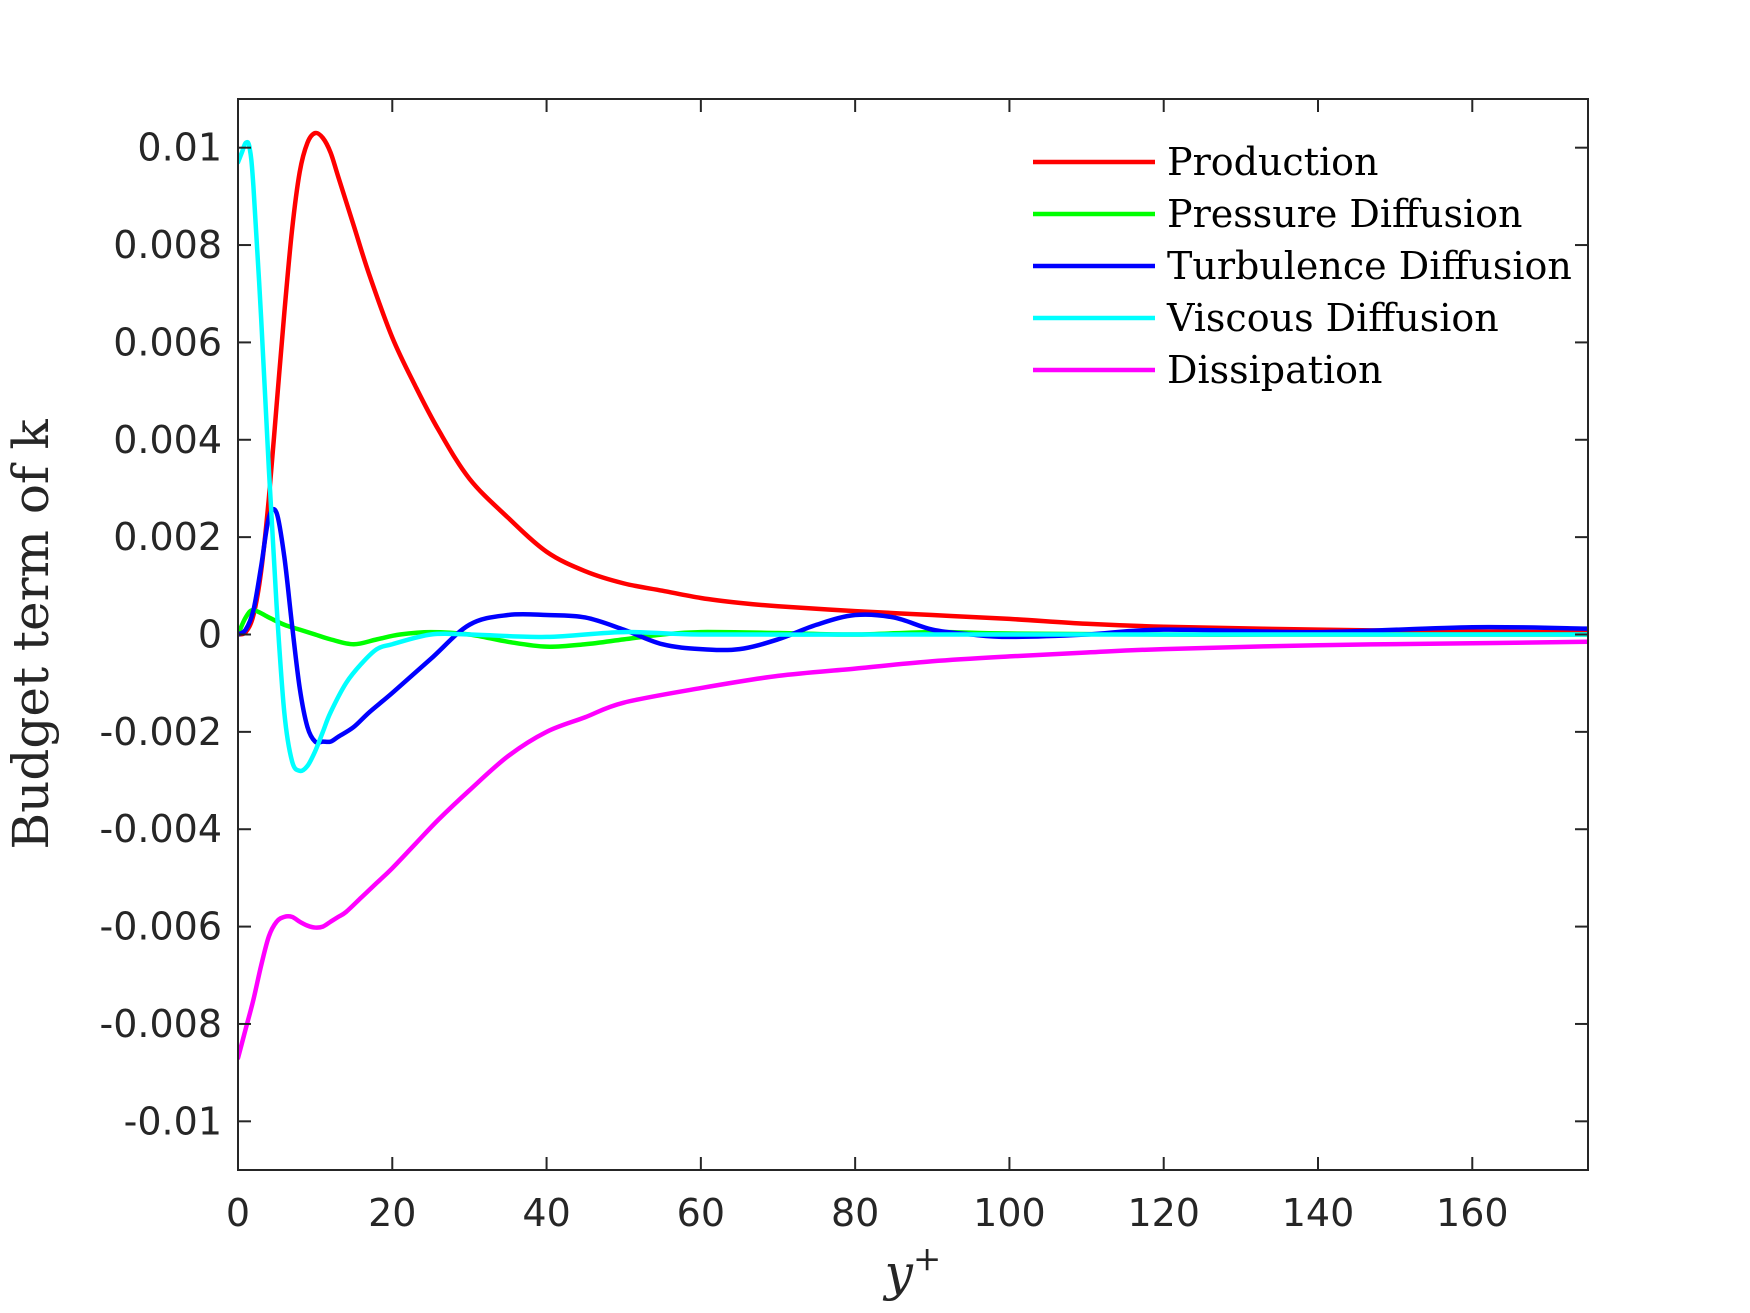  I want to click on x-tick-label: 80, so click(855, 1213).